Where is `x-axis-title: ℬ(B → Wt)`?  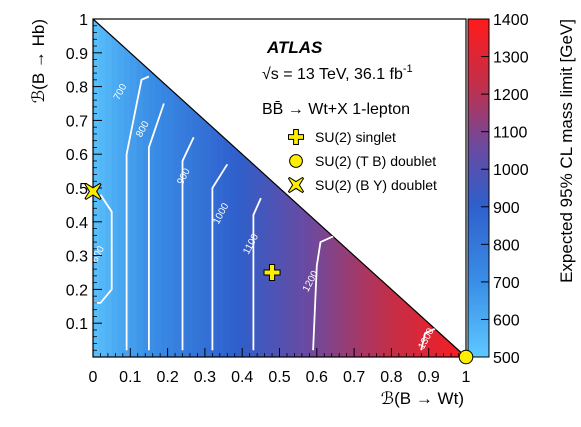 x-axis-title: ℬ(B → Wt) is located at coordinates (422, 398).